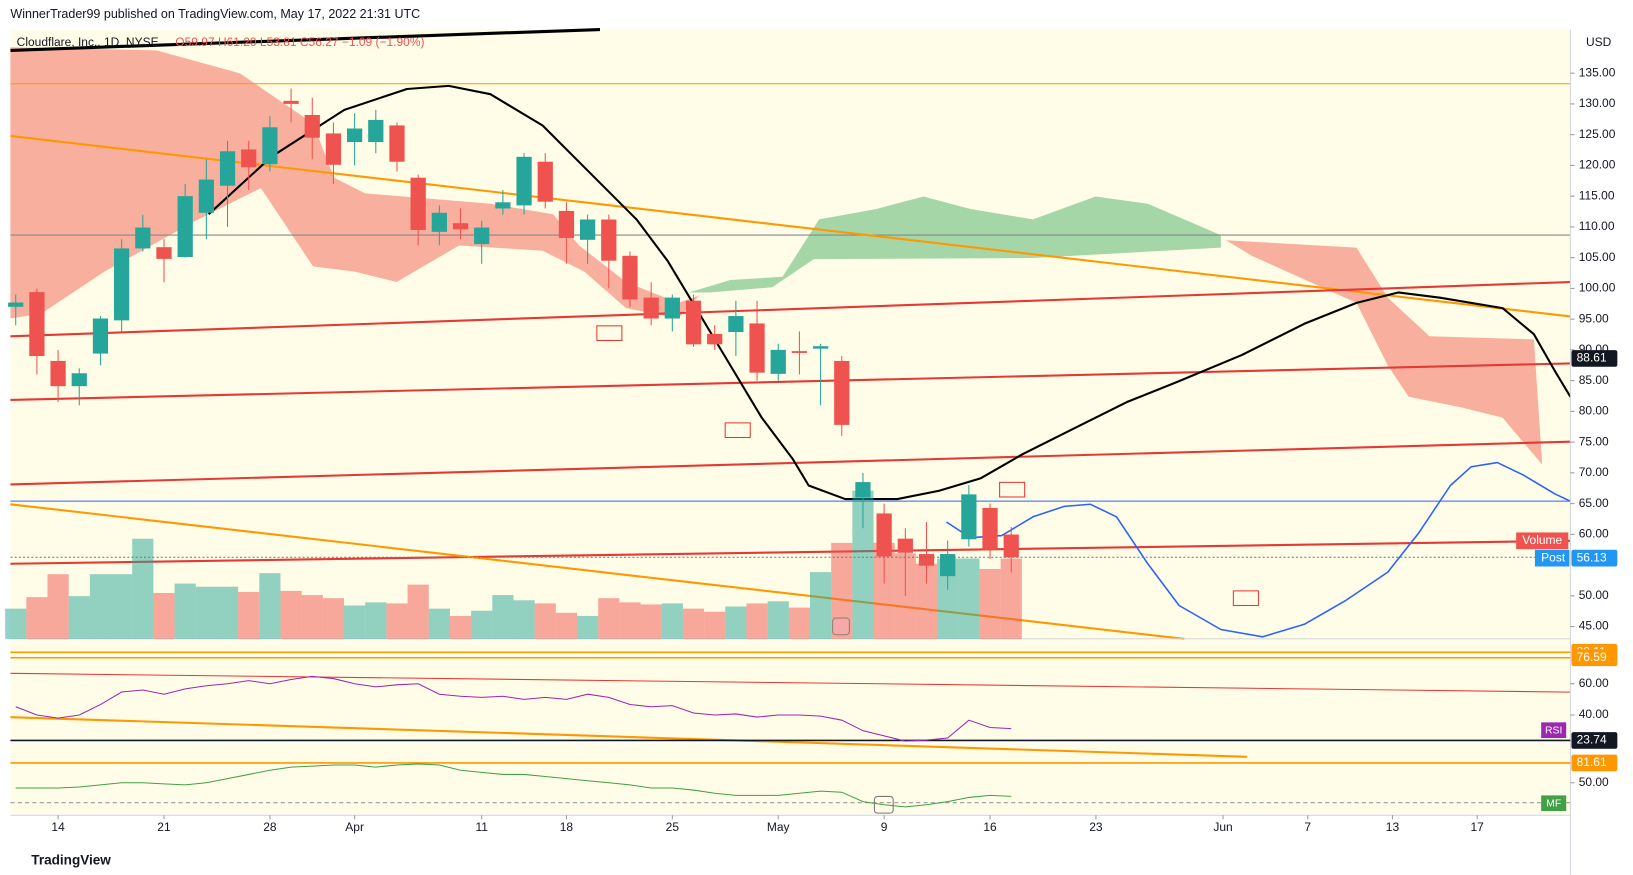 The image size is (1633, 875). Describe the element at coordinates (58, 827) in the screenshot. I see `x-tick-label: 14` at that location.